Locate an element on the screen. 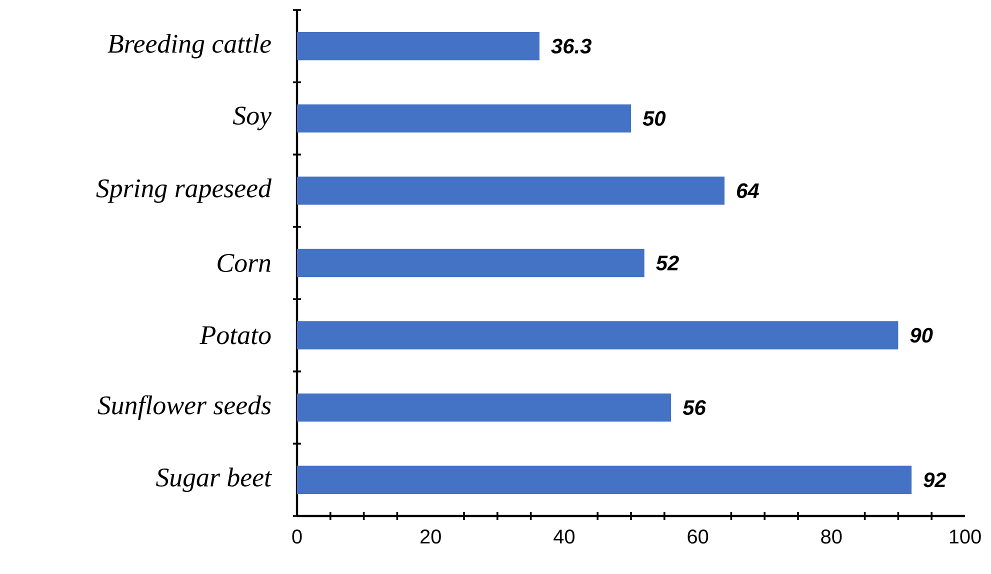 This screenshot has height=574, width=991. data-label: 92 is located at coordinates (935, 480).